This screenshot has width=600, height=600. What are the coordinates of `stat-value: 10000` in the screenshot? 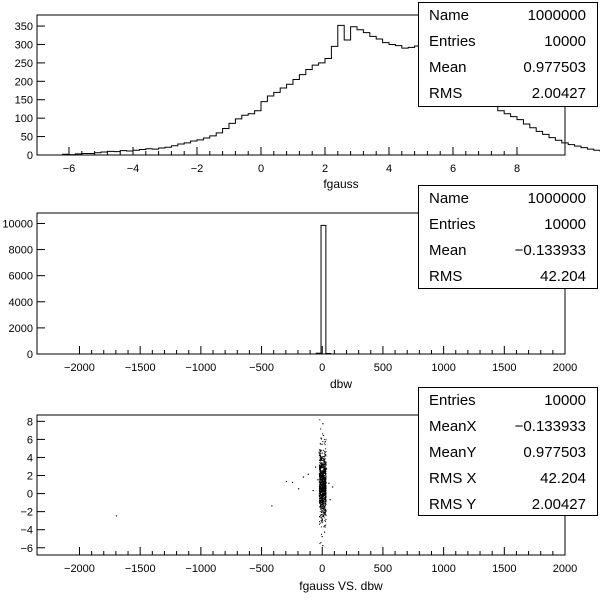 It's located at (565, 224).